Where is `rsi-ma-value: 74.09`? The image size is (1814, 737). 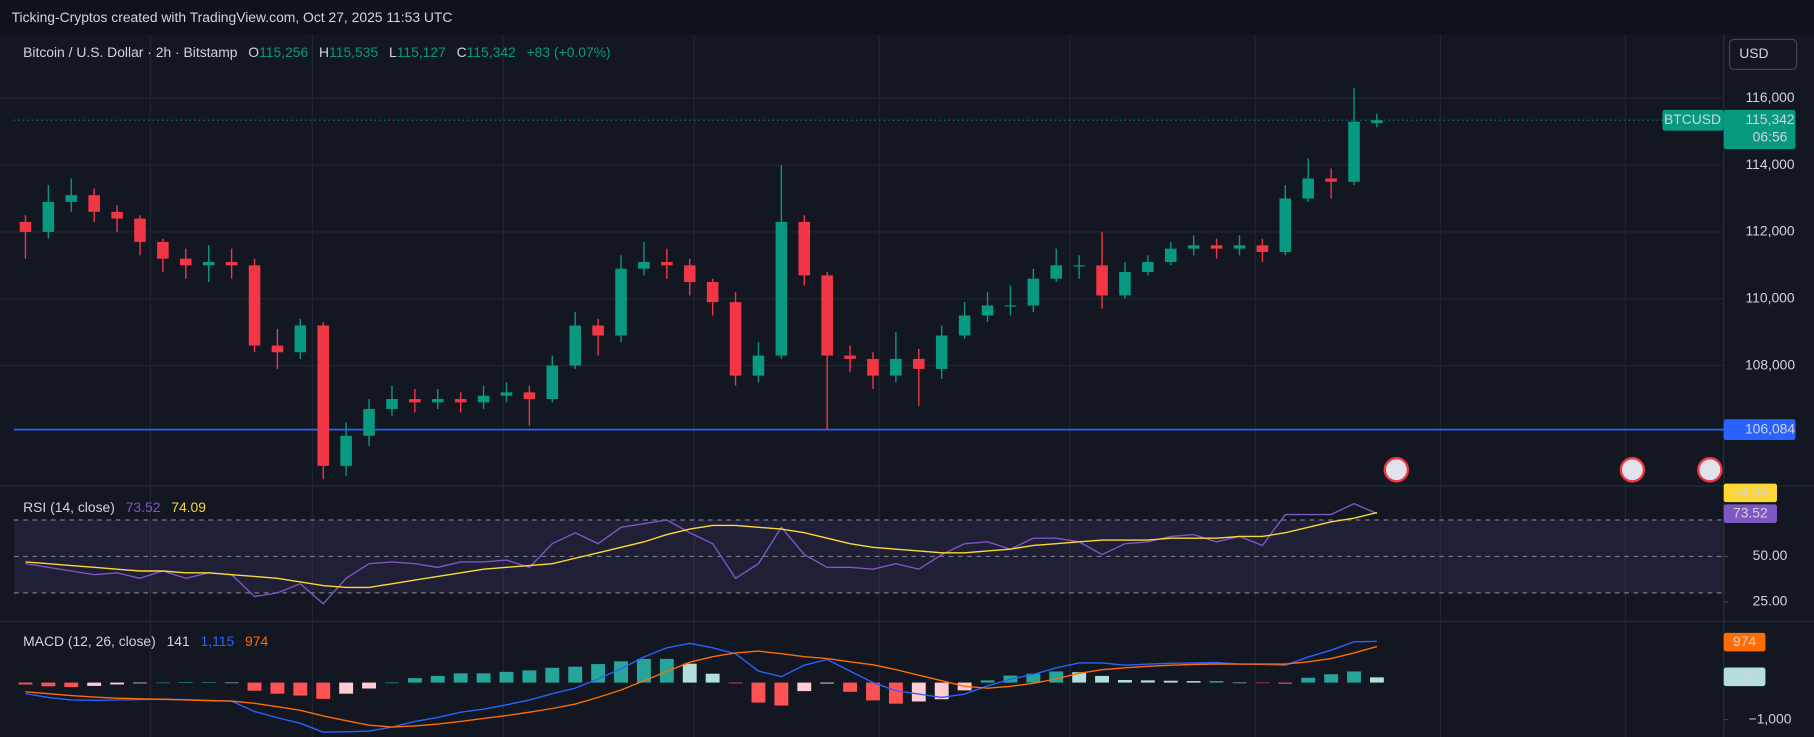 rsi-ma-value: 74.09 is located at coordinates (188, 507).